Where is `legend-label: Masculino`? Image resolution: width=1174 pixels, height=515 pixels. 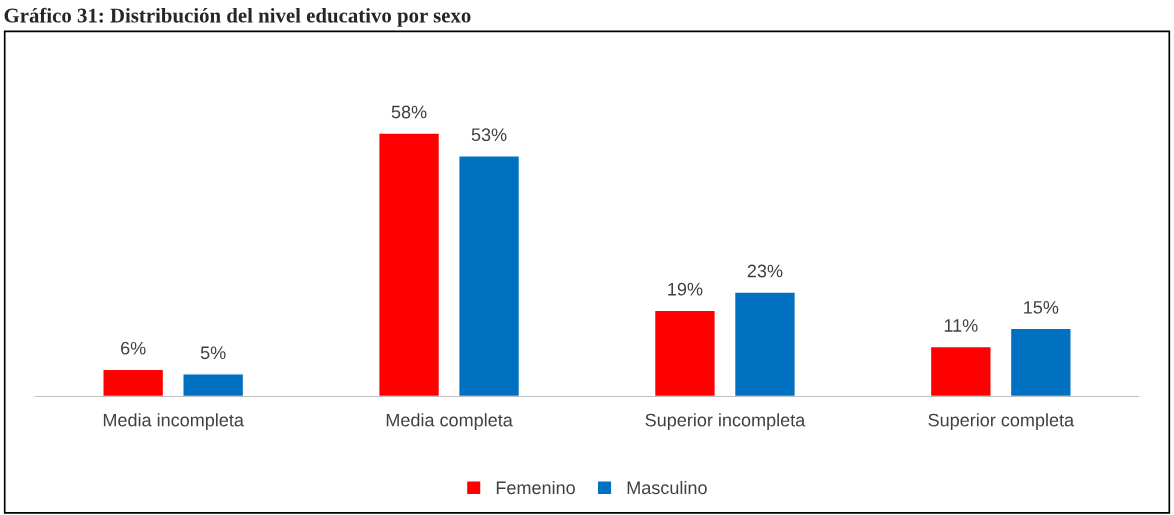 legend-label: Masculino is located at coordinates (667, 487).